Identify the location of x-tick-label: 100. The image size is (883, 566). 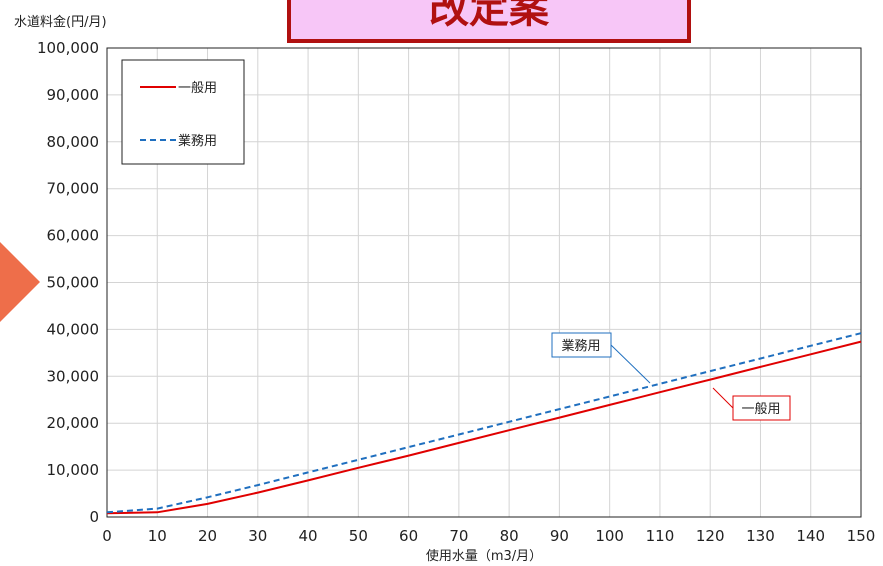
(609, 536).